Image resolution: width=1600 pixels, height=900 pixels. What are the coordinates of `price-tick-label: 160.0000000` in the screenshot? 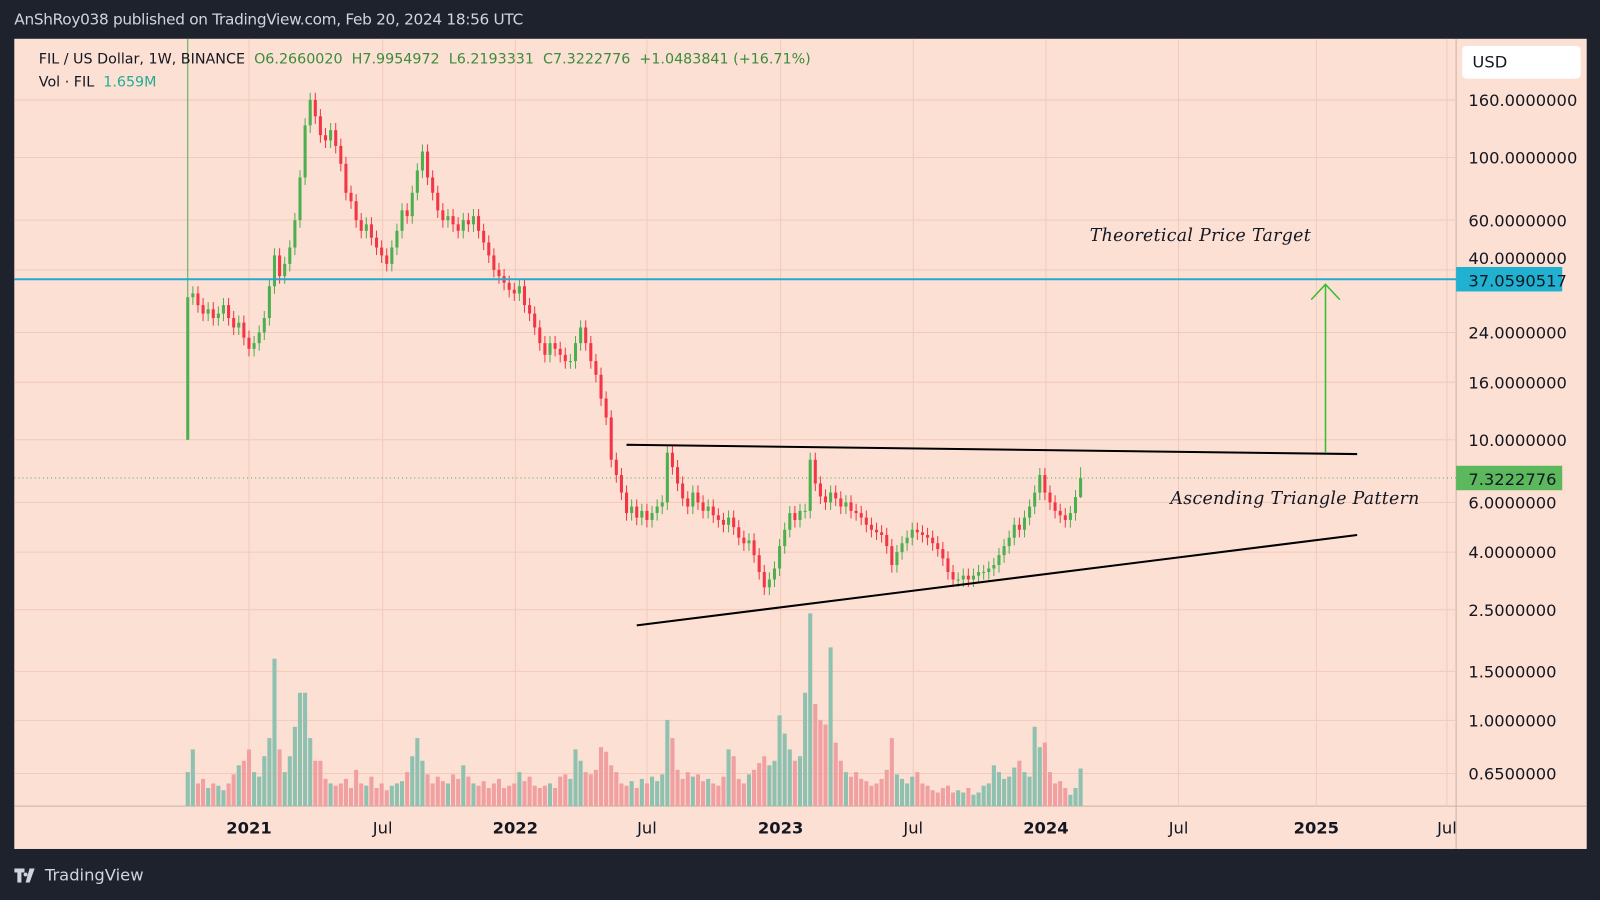 It's located at (1522, 100).